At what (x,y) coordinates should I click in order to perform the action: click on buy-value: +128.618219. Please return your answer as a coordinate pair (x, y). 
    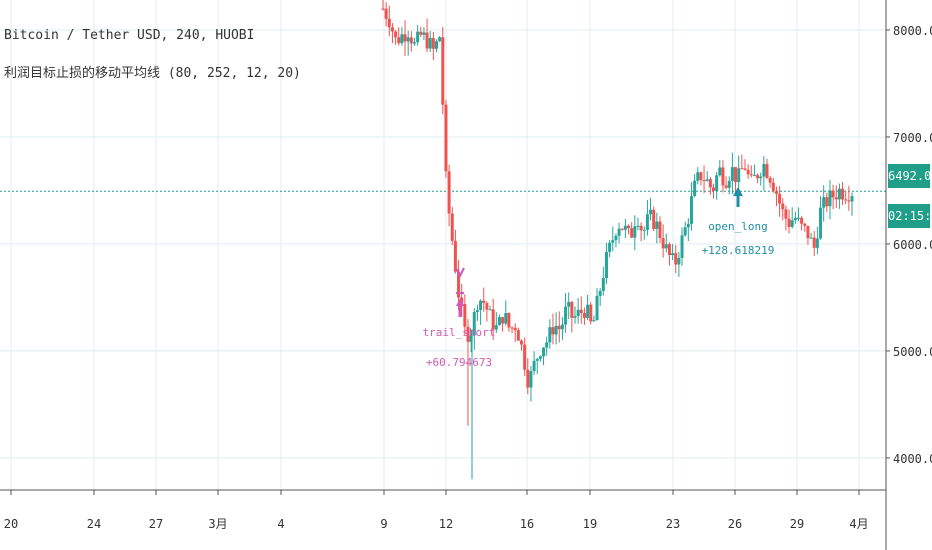
    Looking at the image, I should click on (738, 250).